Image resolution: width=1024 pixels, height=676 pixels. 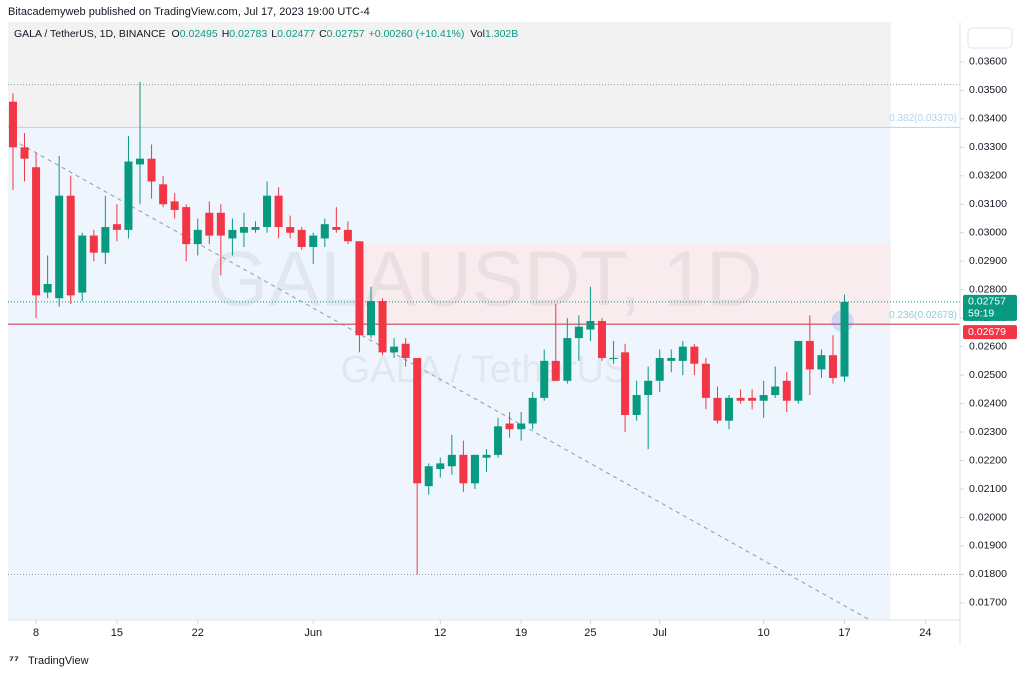 I want to click on y-tick-label: 0.02500, so click(x=988, y=375).